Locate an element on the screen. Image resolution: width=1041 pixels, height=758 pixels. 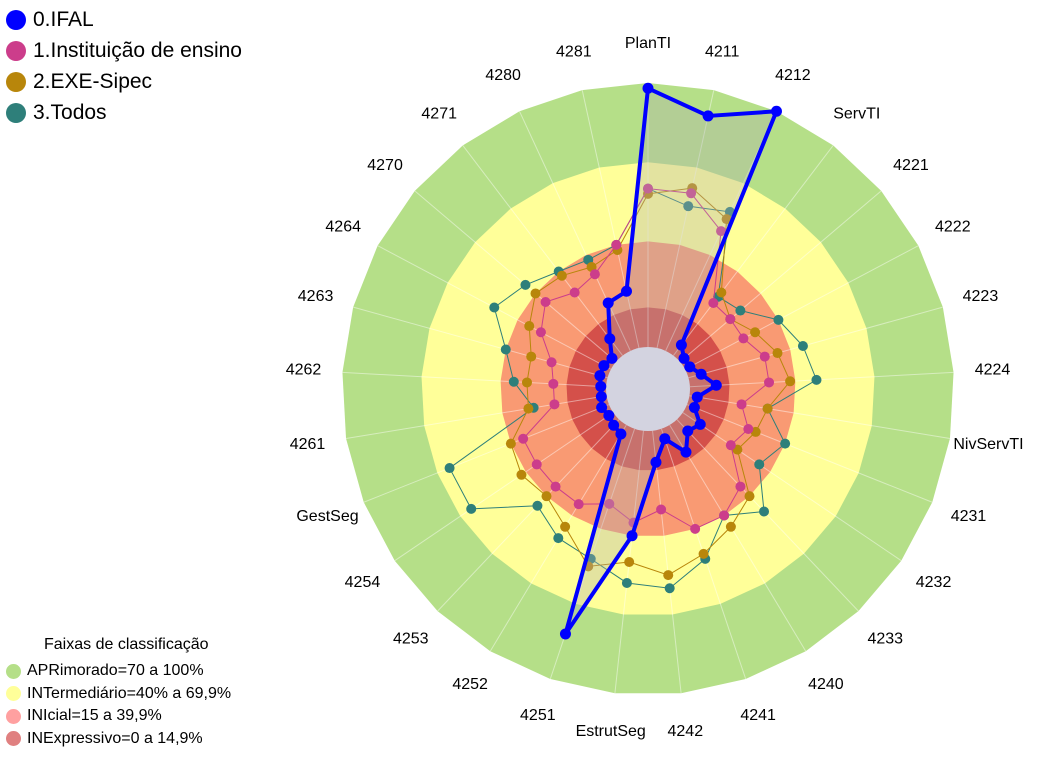
band-legend-item: APRimorado=70 a 100% is located at coordinates (118, 671).